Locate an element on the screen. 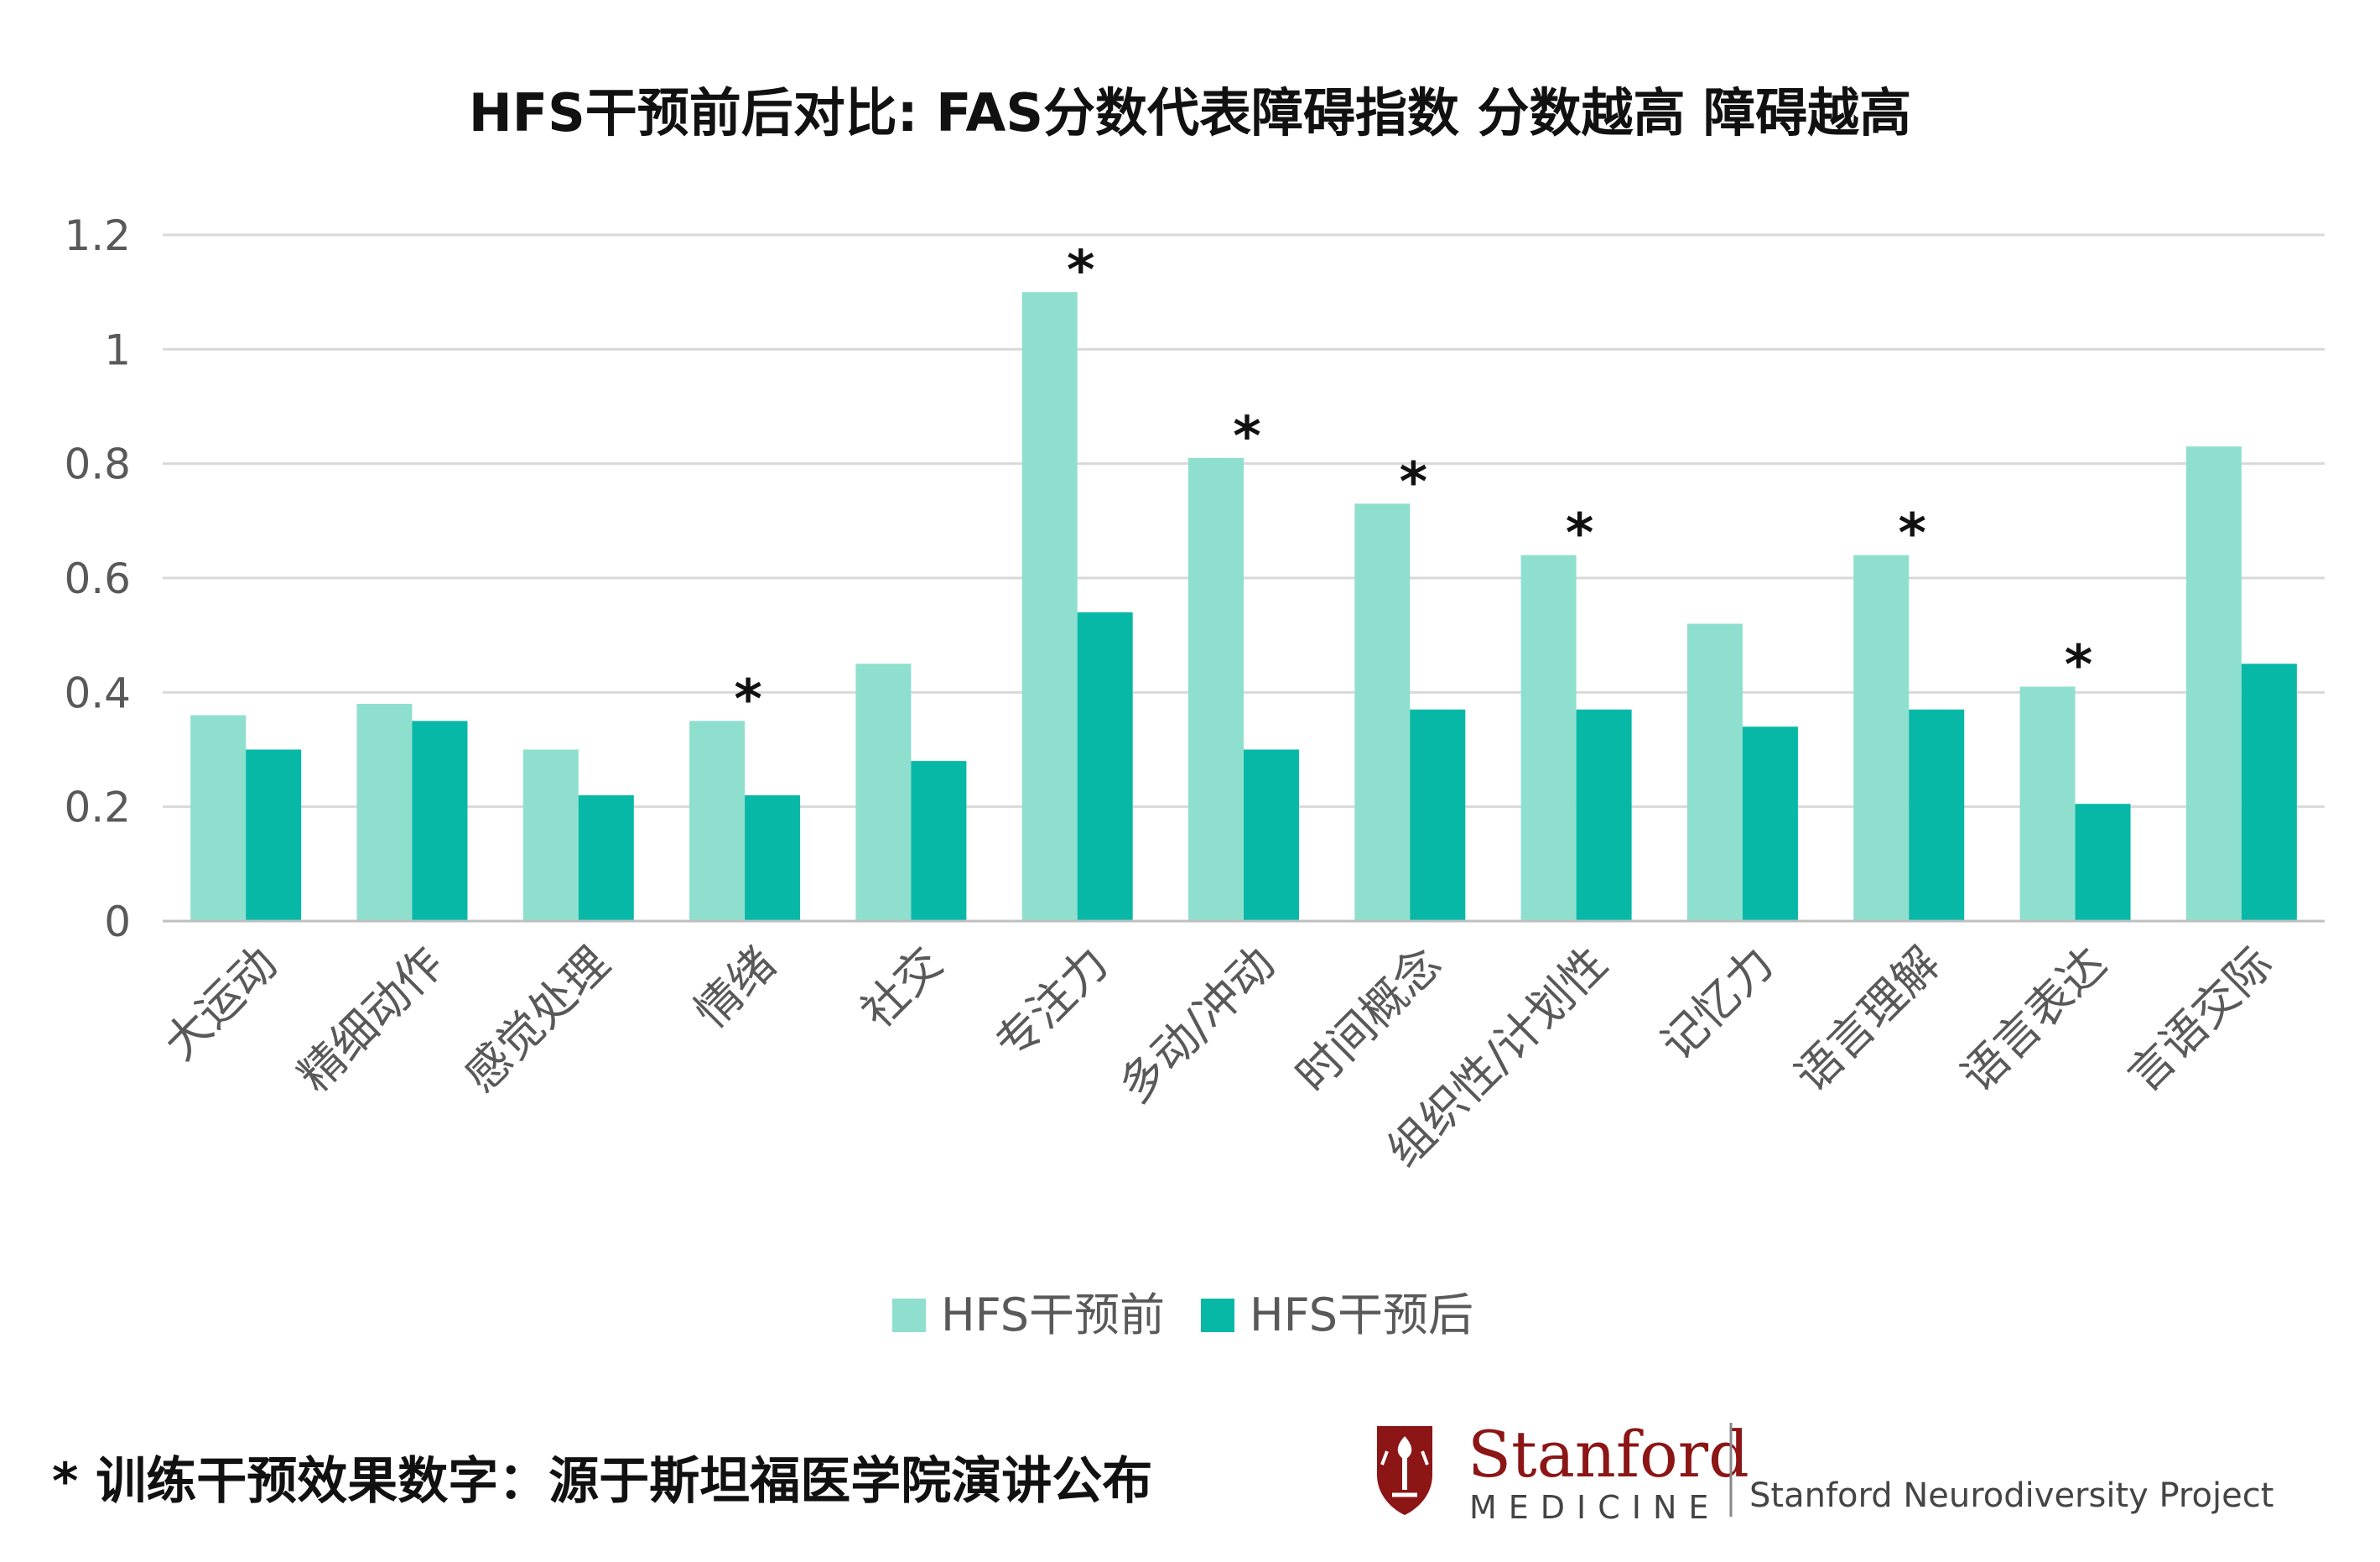 This screenshot has height=1562, width=2380. x-tick-label: 言语交际 is located at coordinates (2200, 1019).